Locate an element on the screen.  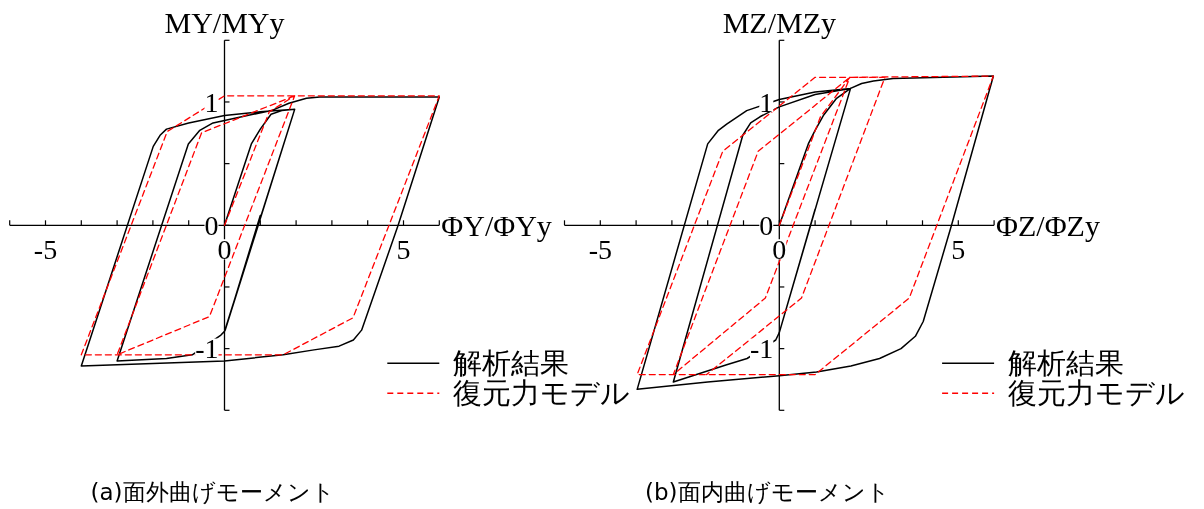
x-axis-title: ΦZ/ΦZy is located at coordinates (1048, 225).